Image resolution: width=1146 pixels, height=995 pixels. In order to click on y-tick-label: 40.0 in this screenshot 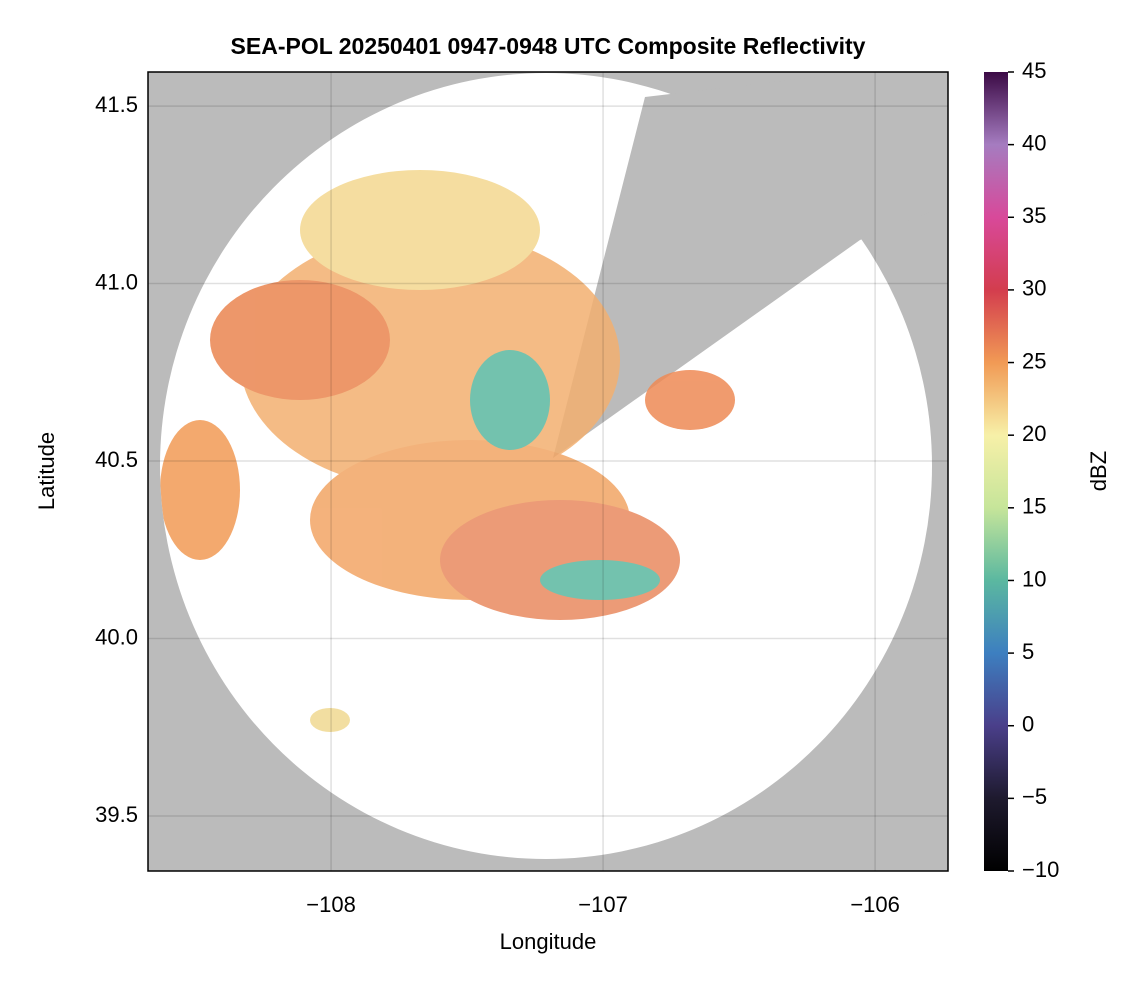, I will do `click(116, 636)`.